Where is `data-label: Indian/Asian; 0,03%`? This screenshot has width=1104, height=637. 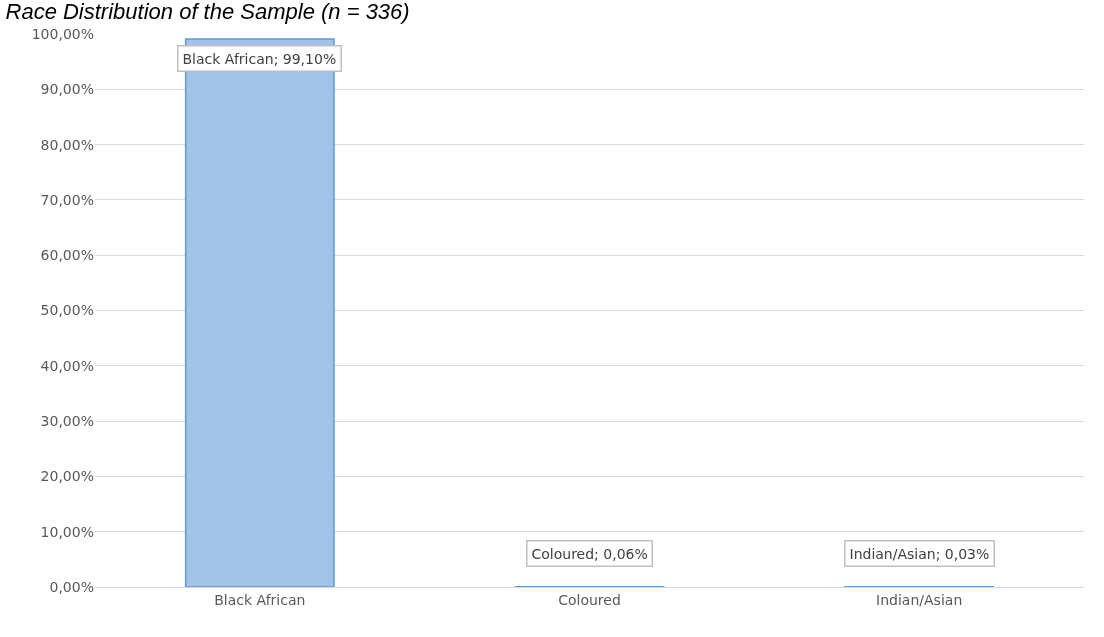 data-label: Indian/Asian; 0,03% is located at coordinates (919, 553).